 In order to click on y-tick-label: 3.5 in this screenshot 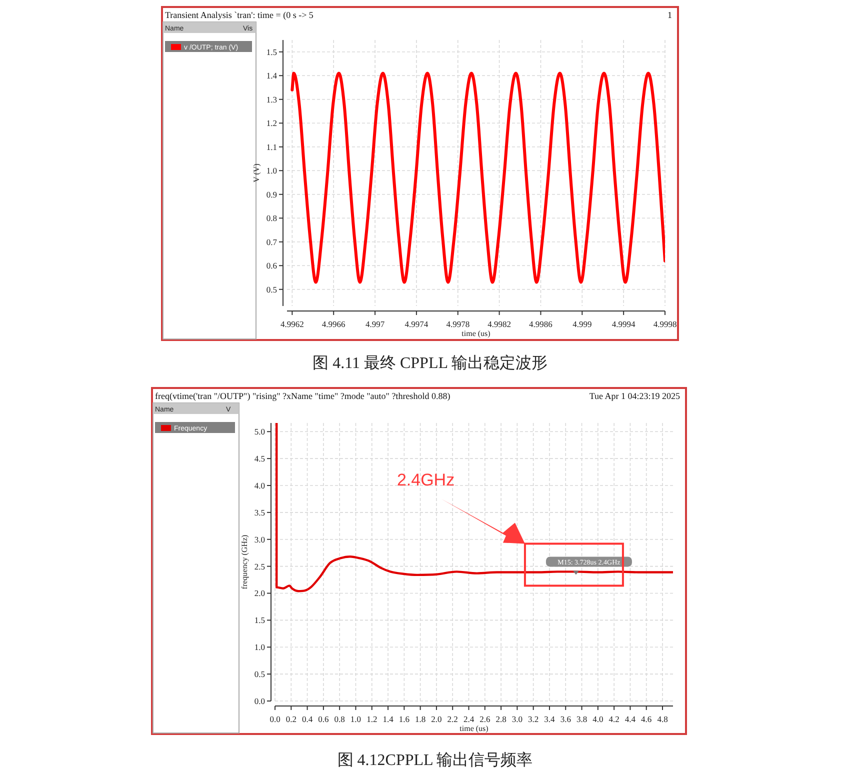, I will do `click(259, 512)`.